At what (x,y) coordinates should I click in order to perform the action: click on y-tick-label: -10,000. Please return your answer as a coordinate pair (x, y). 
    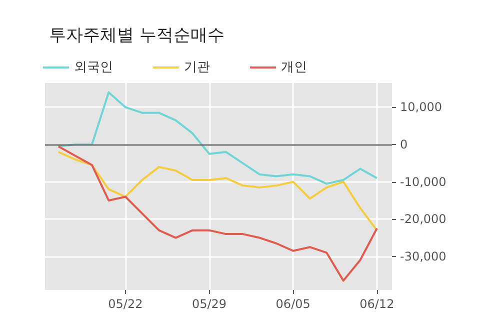
    Looking at the image, I should click on (423, 181).